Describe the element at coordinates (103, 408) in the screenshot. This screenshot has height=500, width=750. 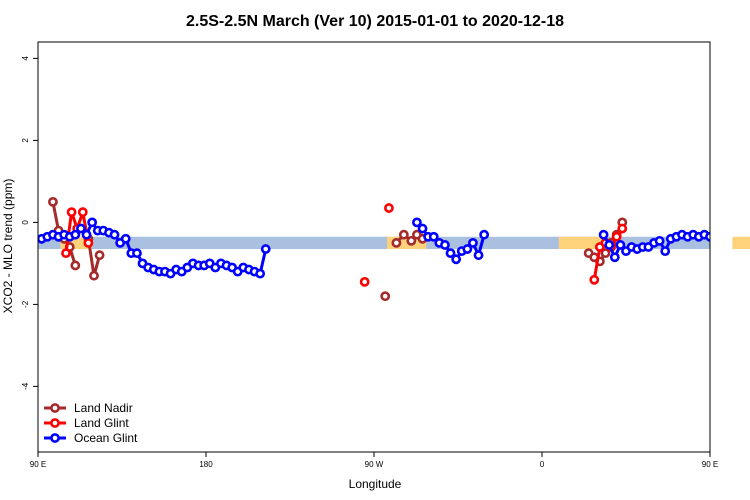
I see `legend-label-land-nadir: Land Nadir` at that location.